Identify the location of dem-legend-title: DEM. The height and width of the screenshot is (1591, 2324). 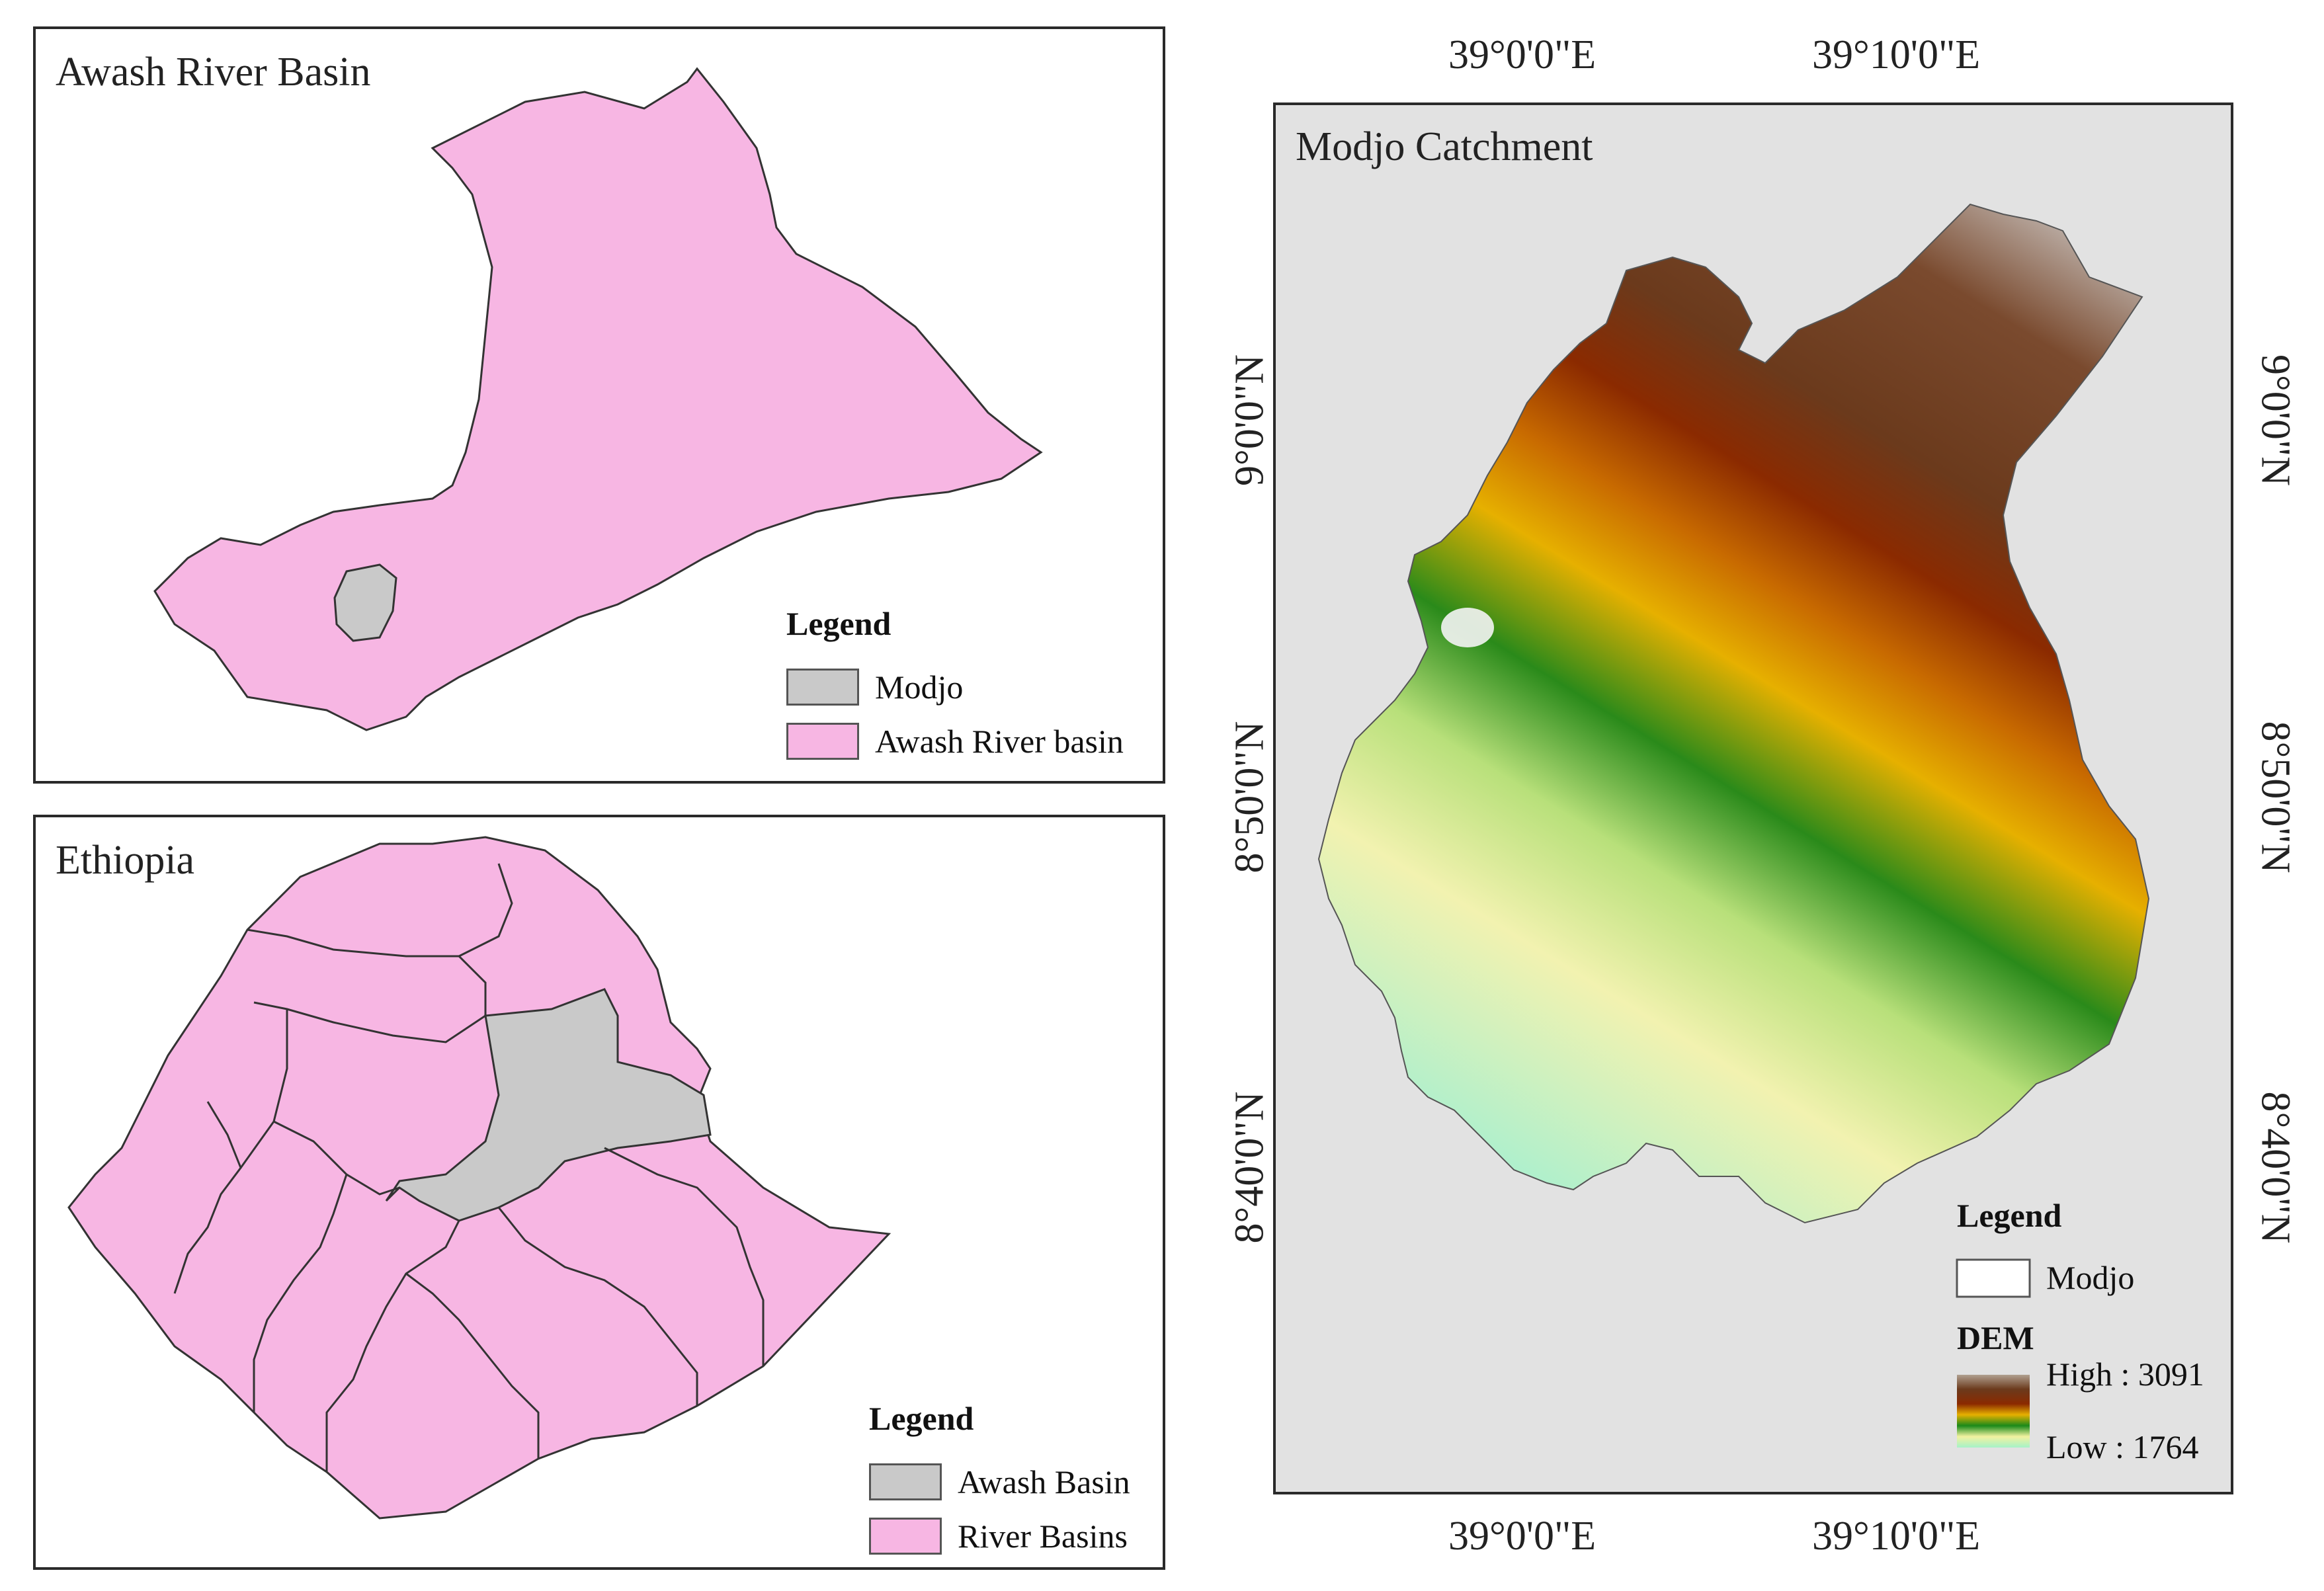
(1995, 1337).